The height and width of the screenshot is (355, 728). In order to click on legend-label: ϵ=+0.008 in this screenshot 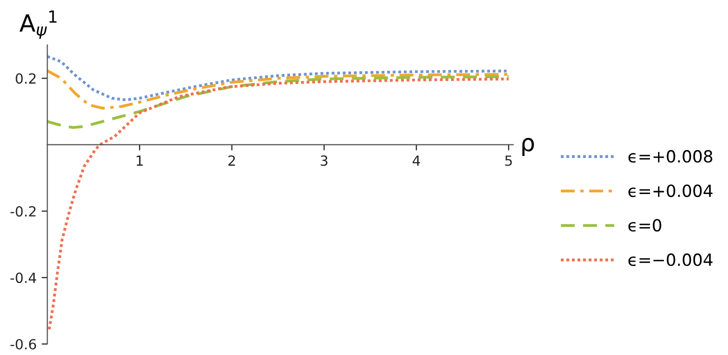, I will do `click(670, 156)`.